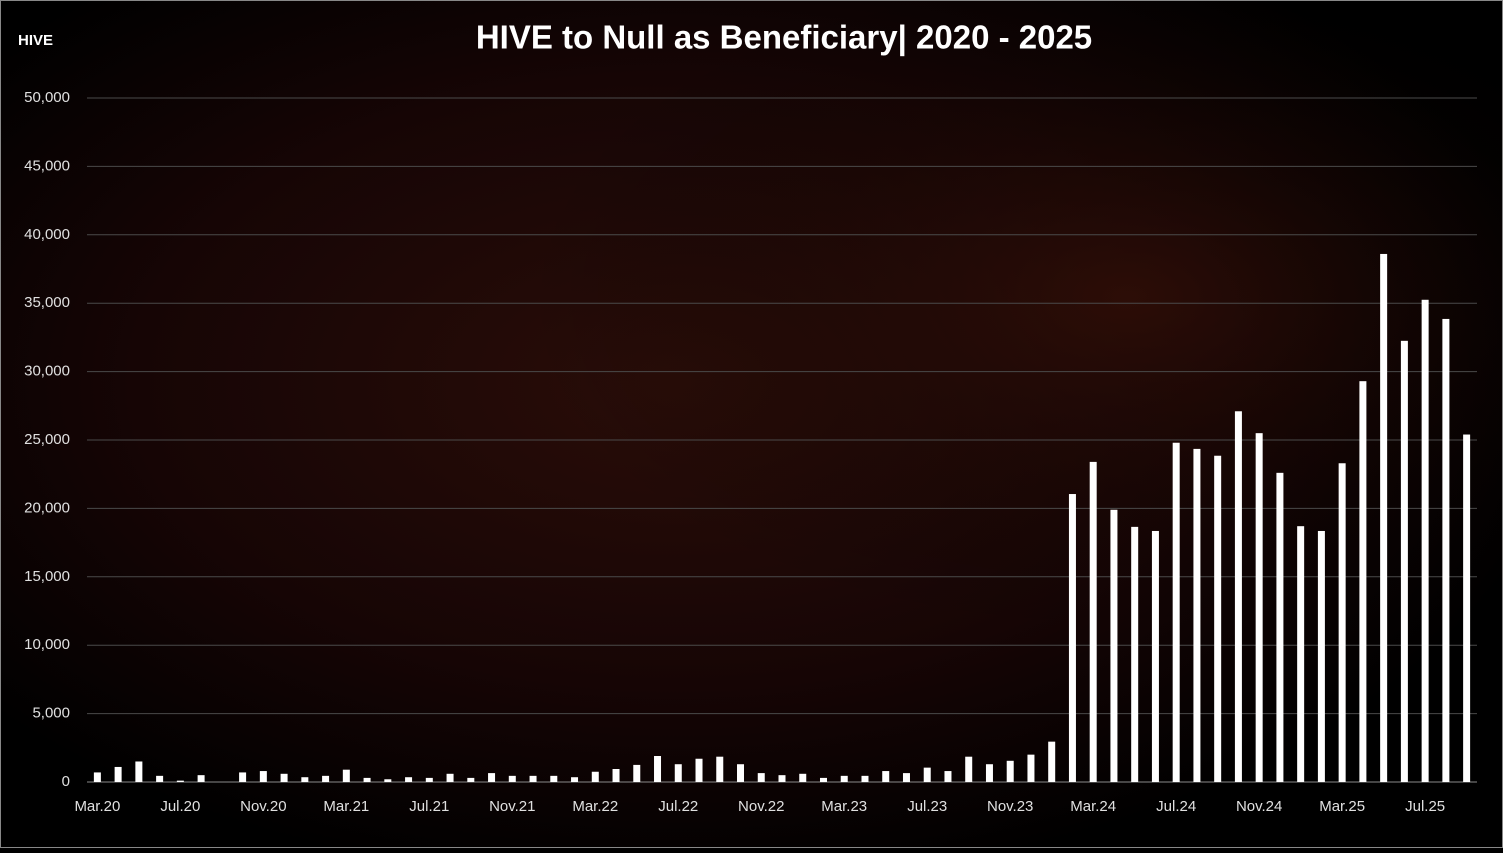 The width and height of the screenshot is (1503, 853). What do you see at coordinates (35, 40) in the screenshot?
I see `y-axis-label: HIVE` at bounding box center [35, 40].